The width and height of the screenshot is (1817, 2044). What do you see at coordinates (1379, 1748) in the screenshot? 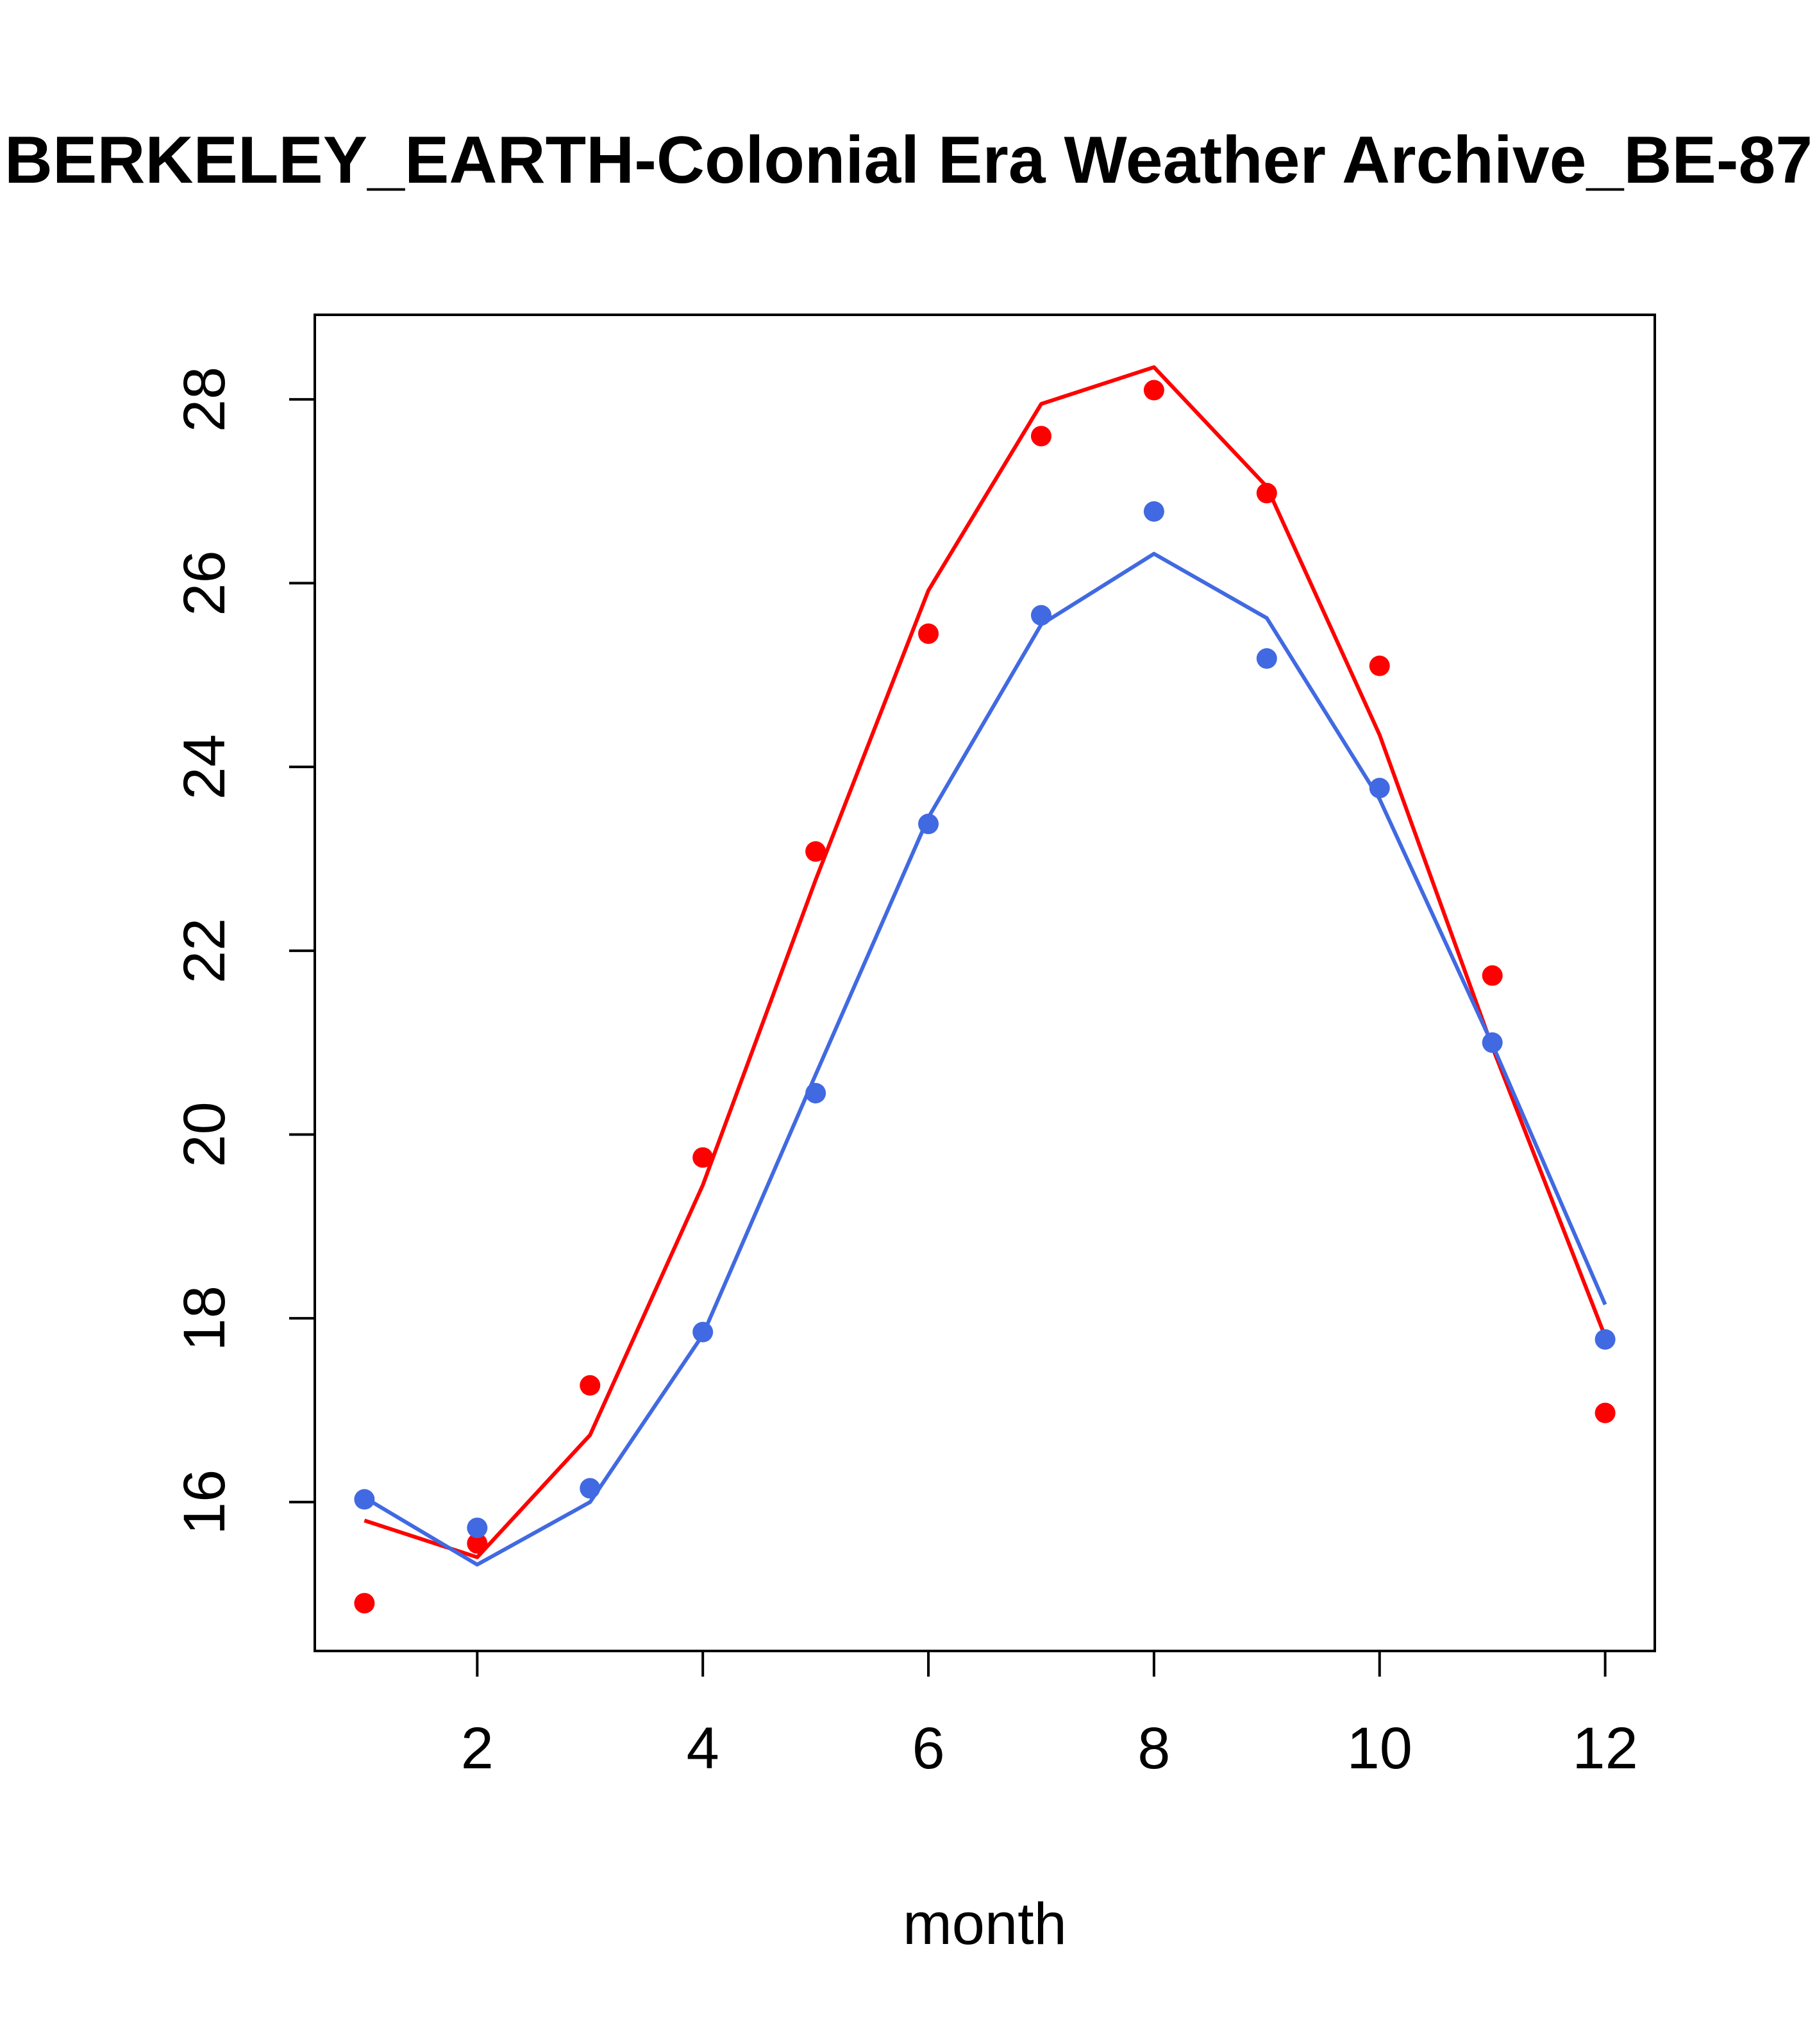
I see `x-tick-label: 10` at bounding box center [1379, 1748].